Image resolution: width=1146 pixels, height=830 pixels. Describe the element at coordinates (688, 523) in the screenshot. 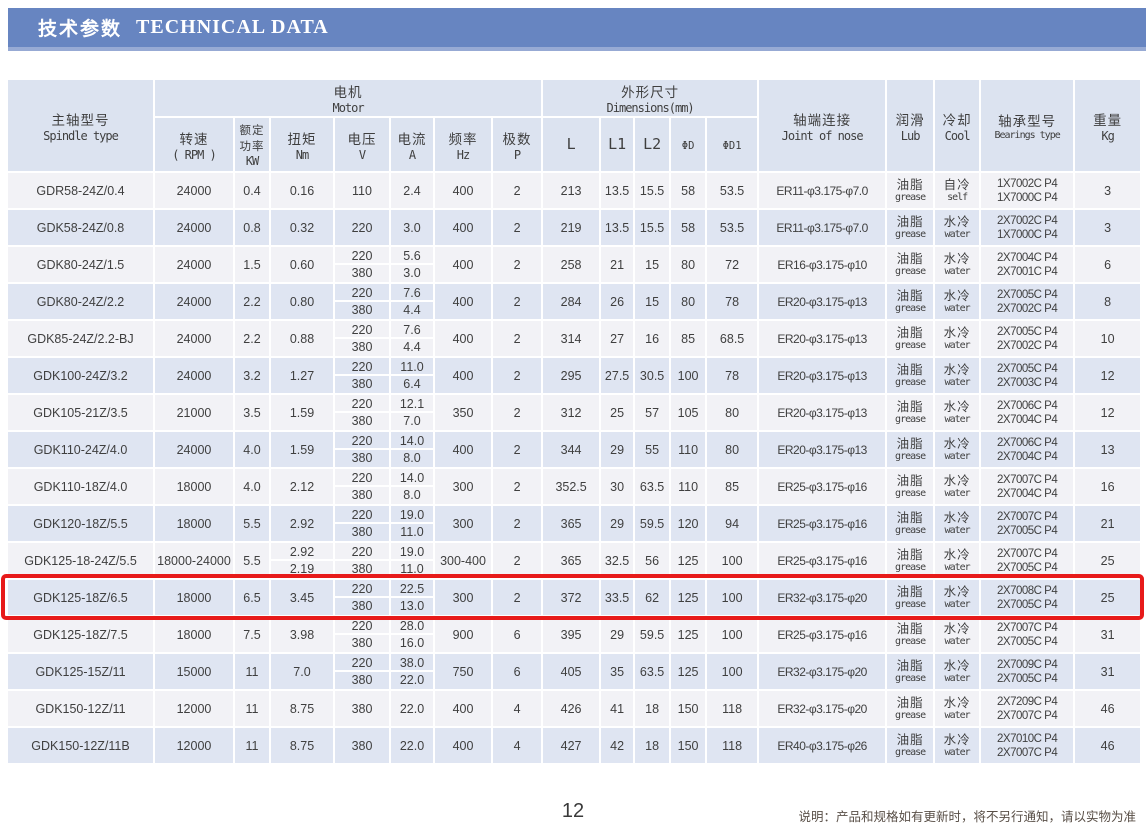

I see `cell-dD: 120` at that location.